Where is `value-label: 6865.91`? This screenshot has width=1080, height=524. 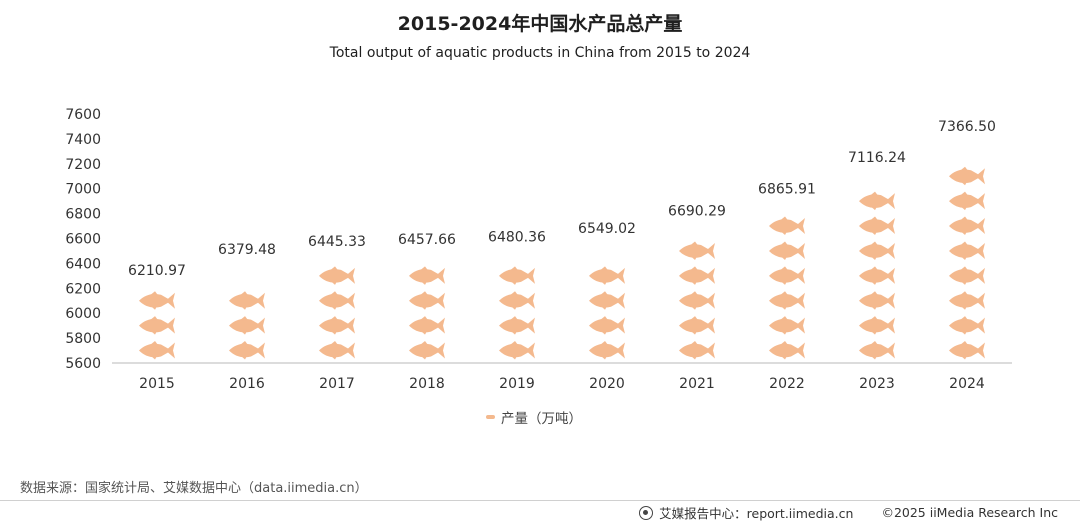 value-label: 6865.91 is located at coordinates (787, 189).